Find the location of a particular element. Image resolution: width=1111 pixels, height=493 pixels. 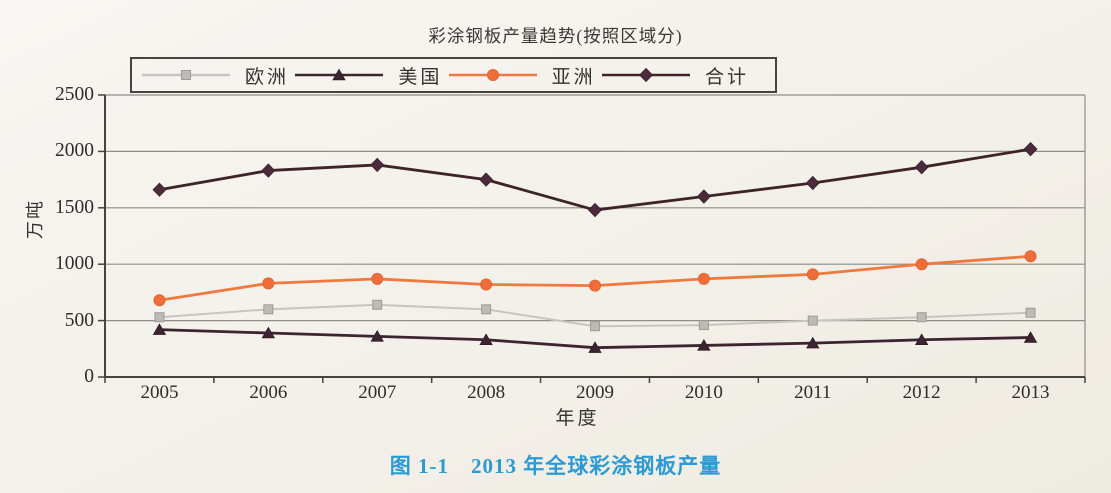

legend-label-total: 合计 is located at coordinates (726, 77).